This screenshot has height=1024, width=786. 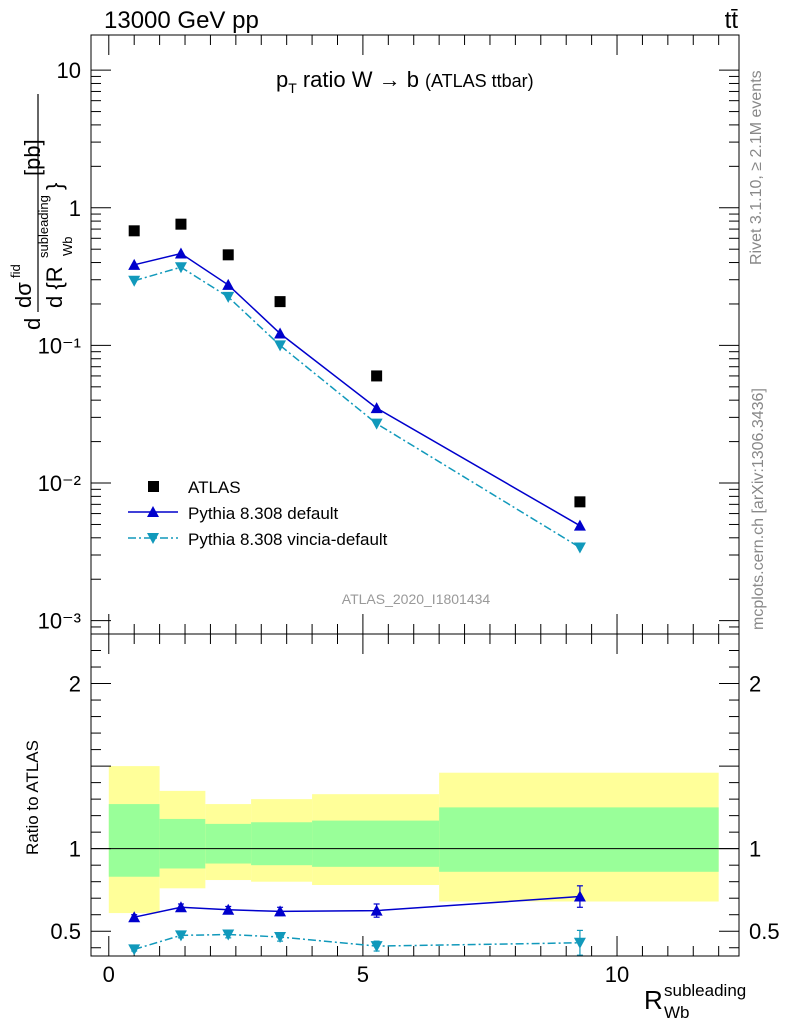 What do you see at coordinates (764, 931) in the screenshot?
I see `ratio-y-tick-label-right: 0.5` at bounding box center [764, 931].